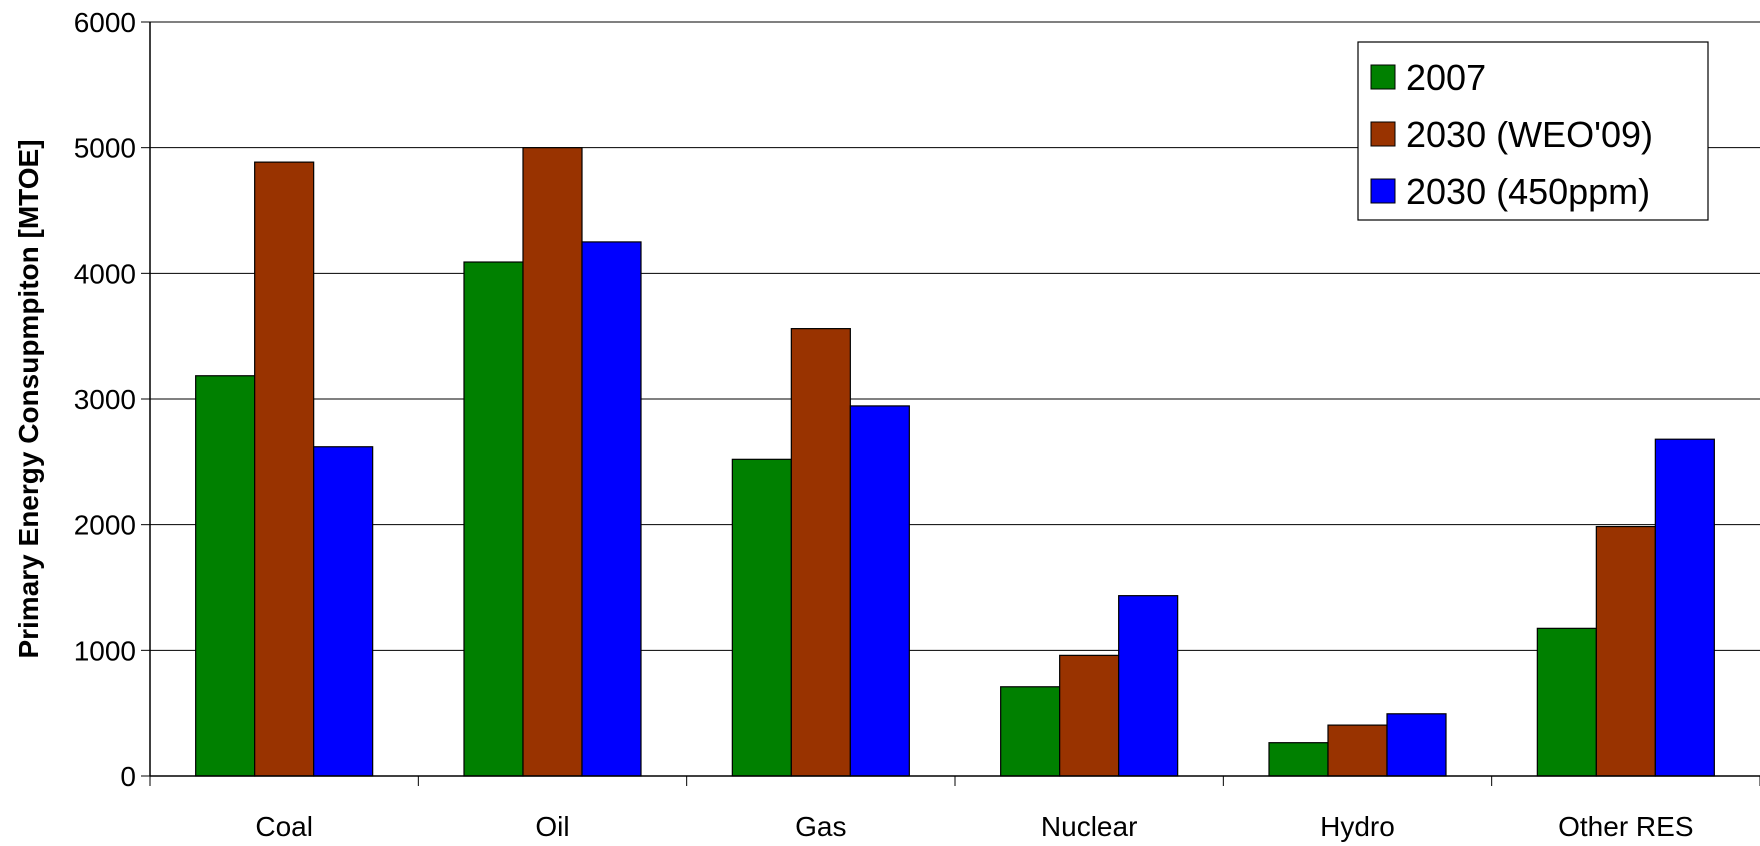  What do you see at coordinates (1528, 191) in the screenshot?
I see `legend-label: 2030 (450ppm)` at bounding box center [1528, 191].